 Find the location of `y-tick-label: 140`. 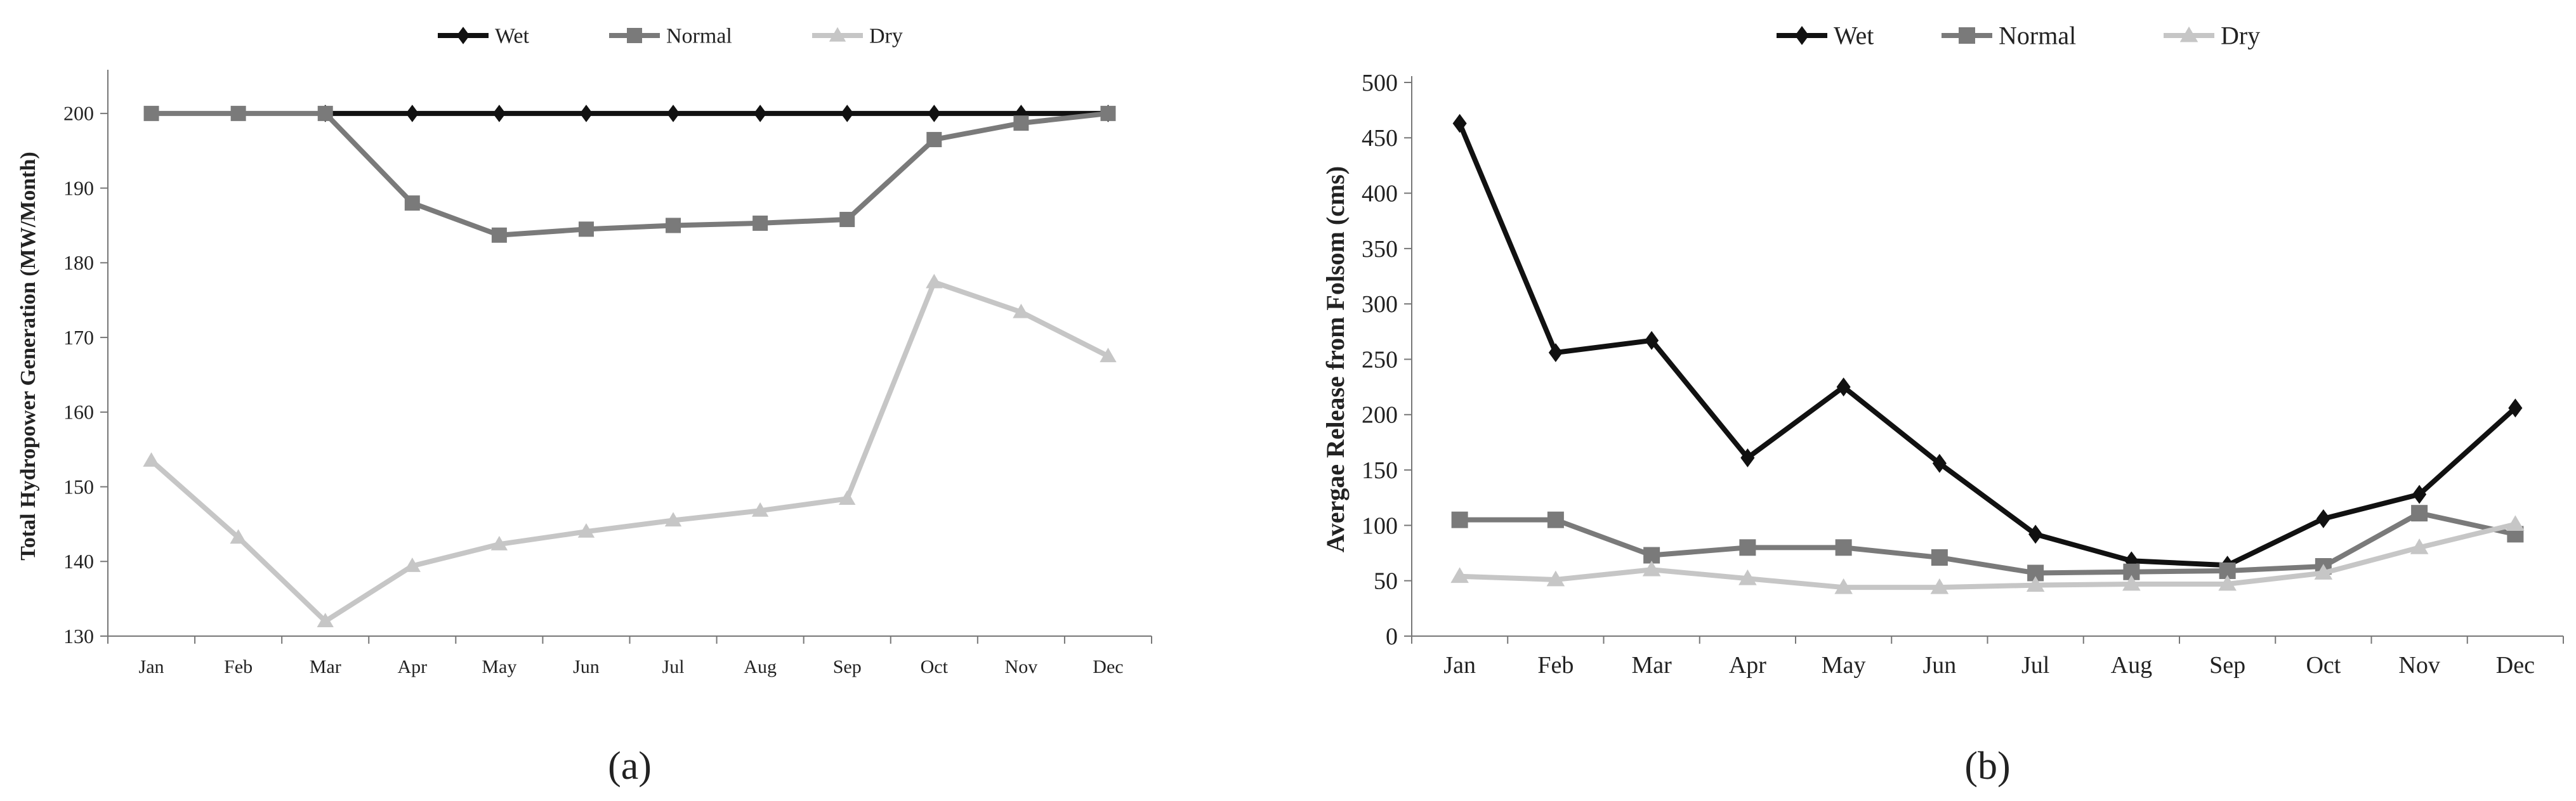

y-tick-label: 140 is located at coordinates (78, 561).